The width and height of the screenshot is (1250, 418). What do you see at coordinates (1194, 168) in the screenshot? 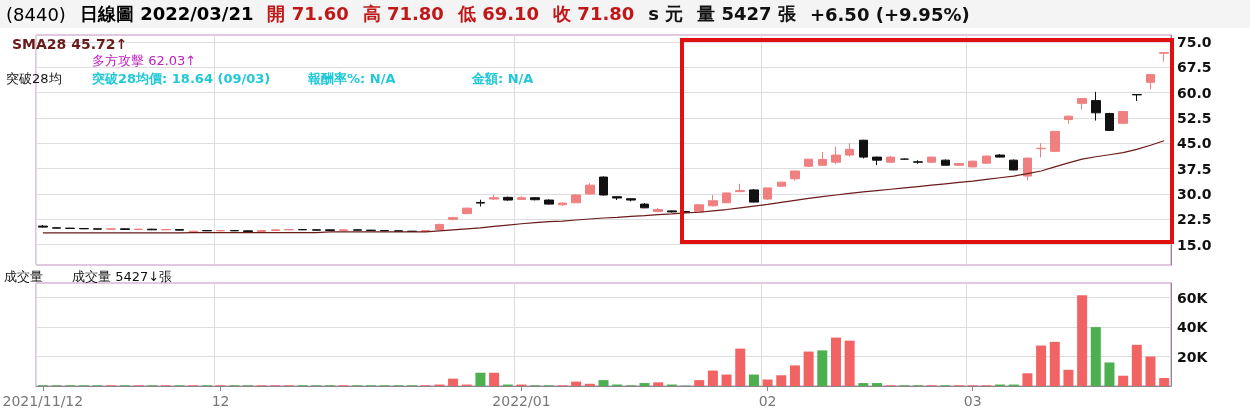
I see `y-tick-label: 37.5` at bounding box center [1194, 168].